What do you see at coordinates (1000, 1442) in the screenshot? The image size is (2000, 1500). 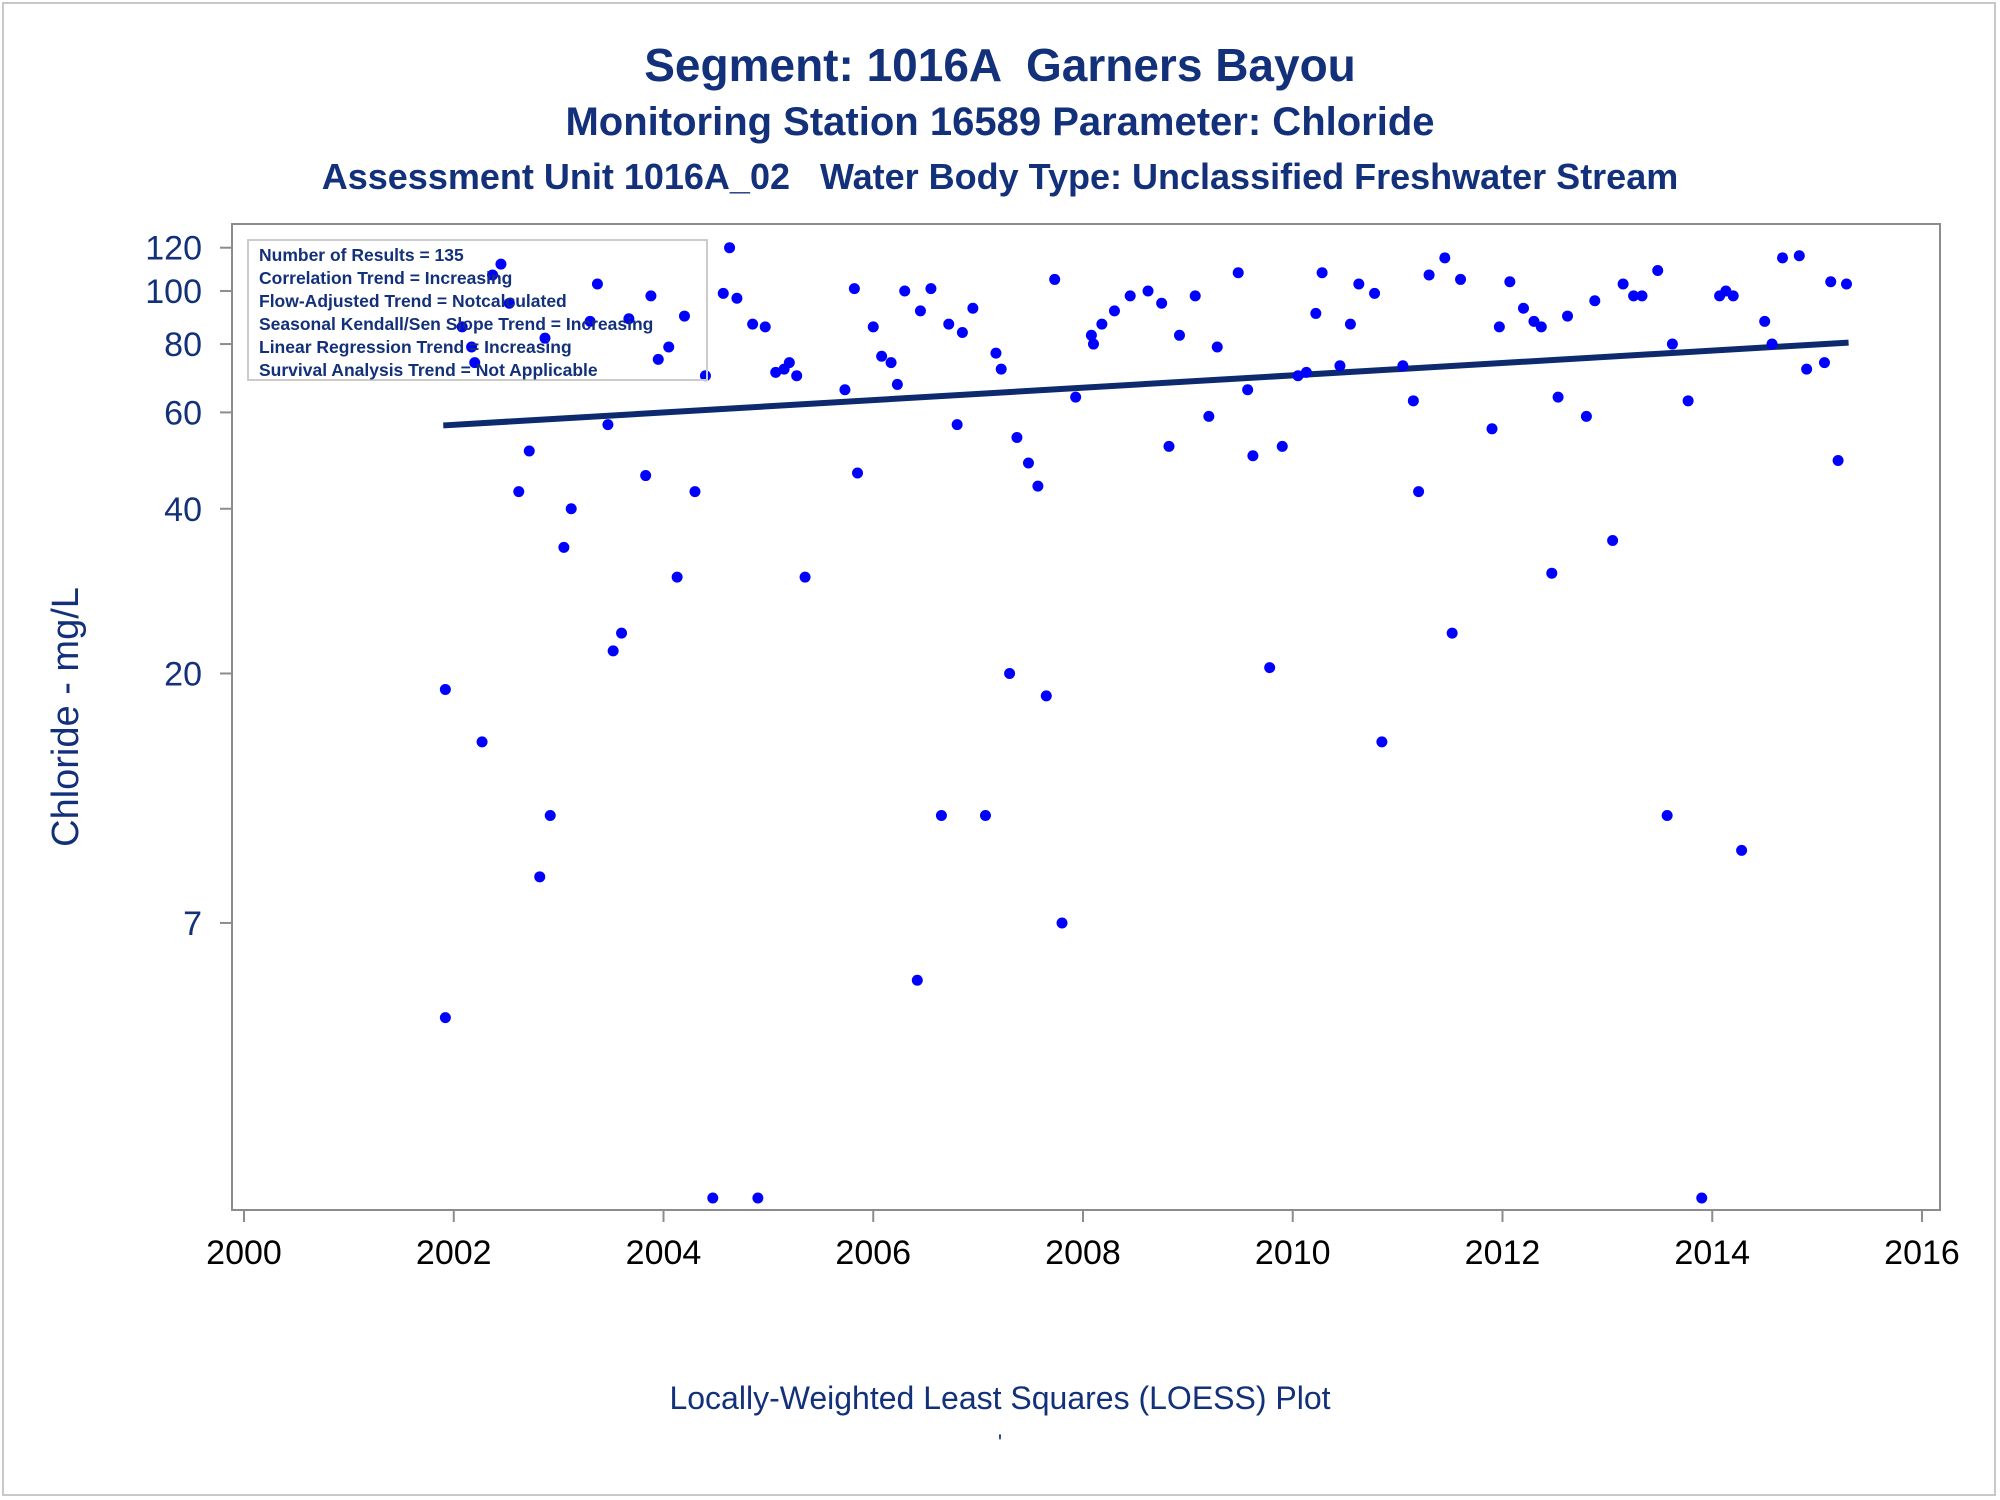 I see `footnote-mark: '` at bounding box center [1000, 1442].